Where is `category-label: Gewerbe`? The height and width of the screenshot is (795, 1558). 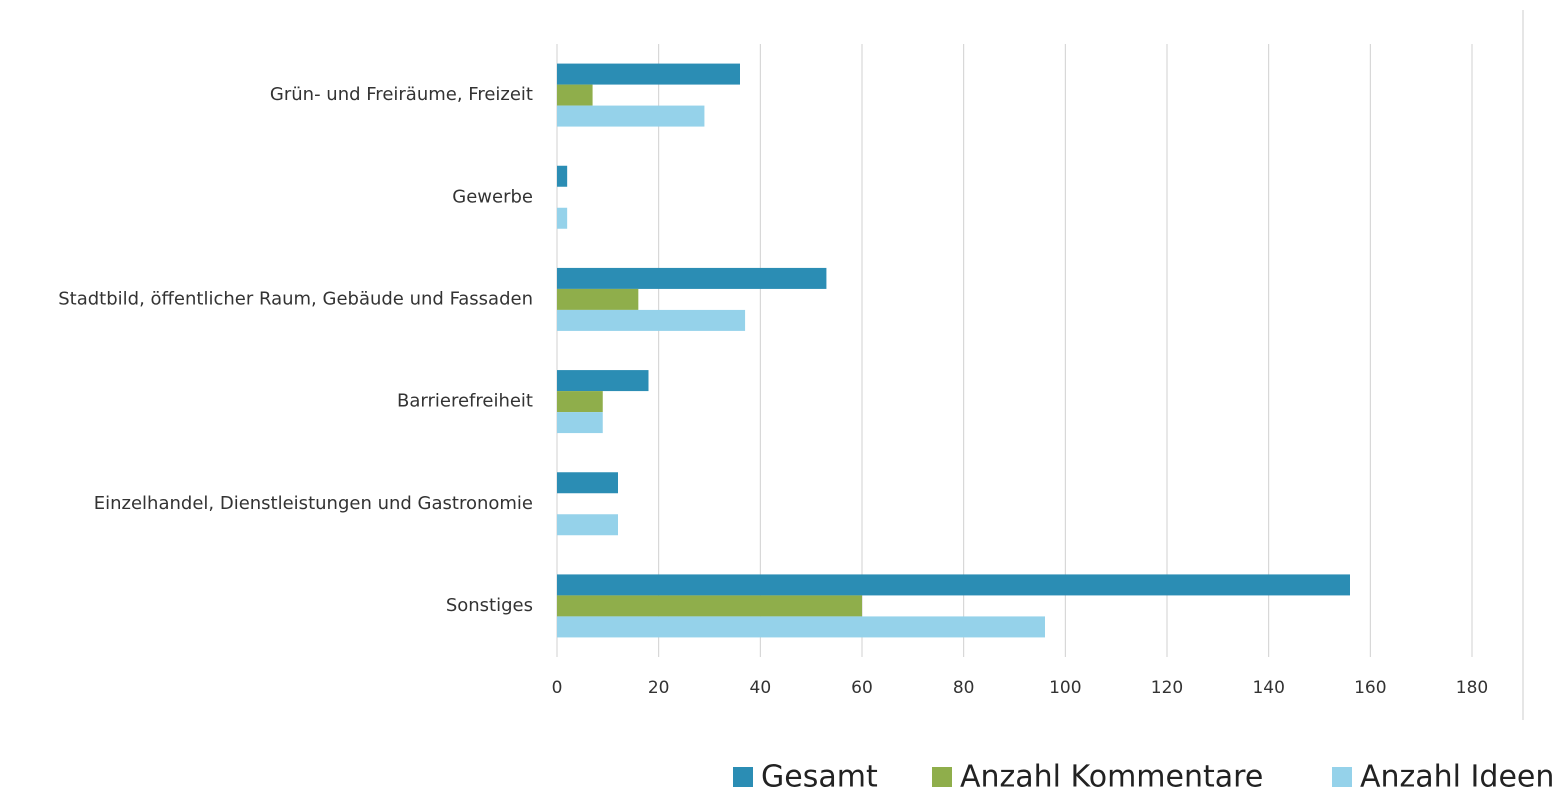 category-label: Gewerbe is located at coordinates (492, 196).